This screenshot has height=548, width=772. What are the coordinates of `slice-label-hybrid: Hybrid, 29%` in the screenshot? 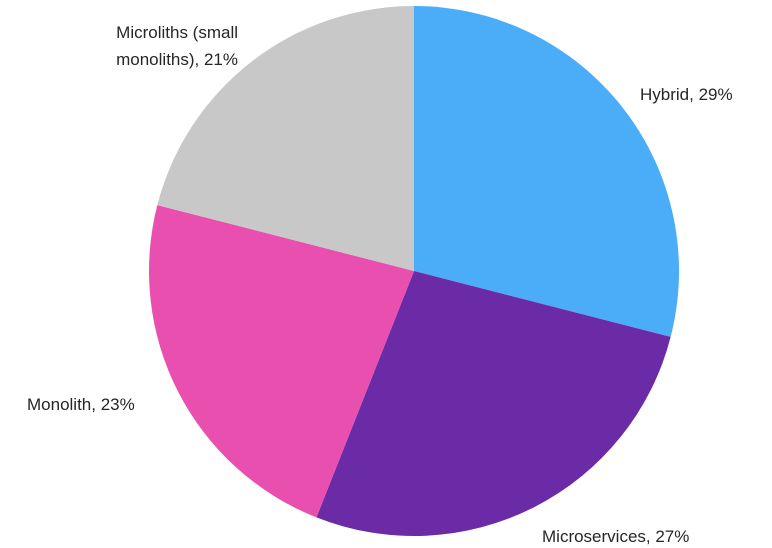 It's located at (686, 94).